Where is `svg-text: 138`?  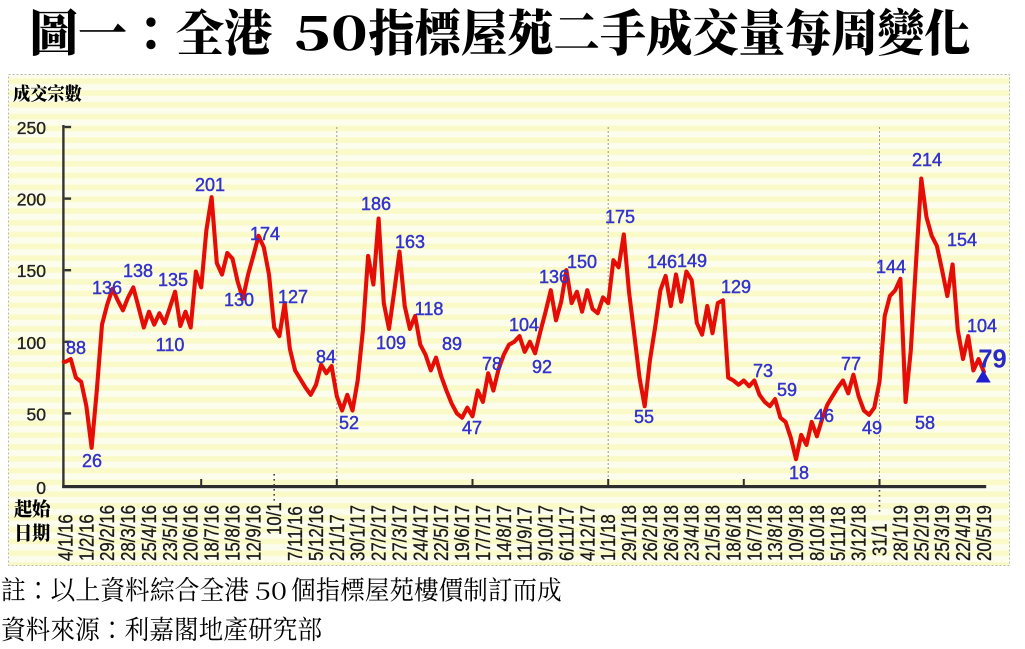 svg-text: 138 is located at coordinates (138, 271).